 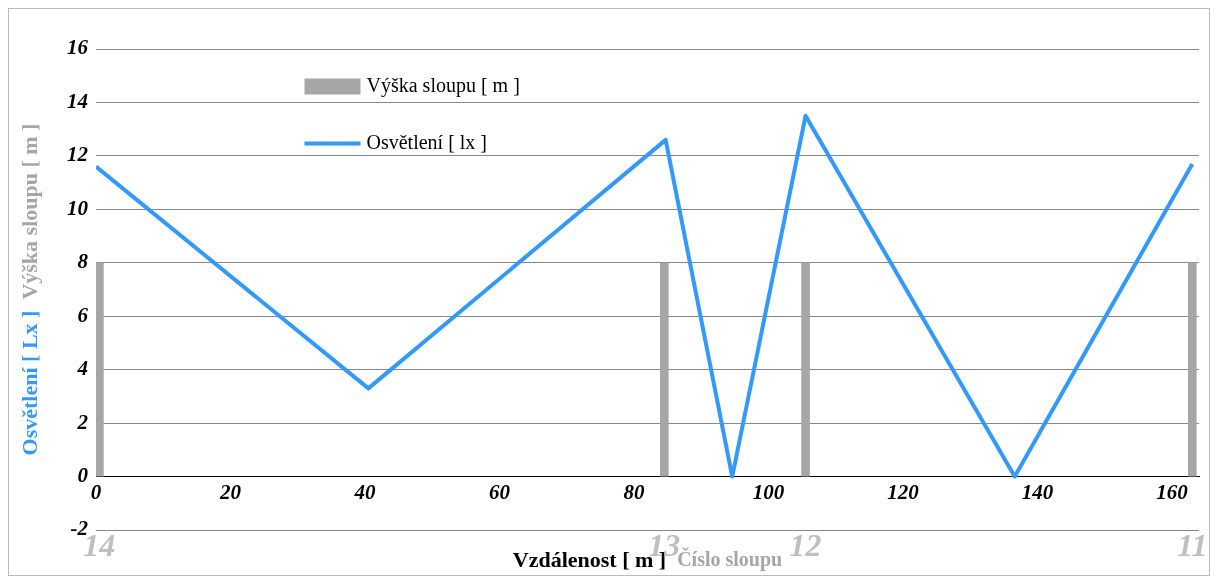 What do you see at coordinates (83, 314) in the screenshot?
I see `y-tick-label: 6` at bounding box center [83, 314].